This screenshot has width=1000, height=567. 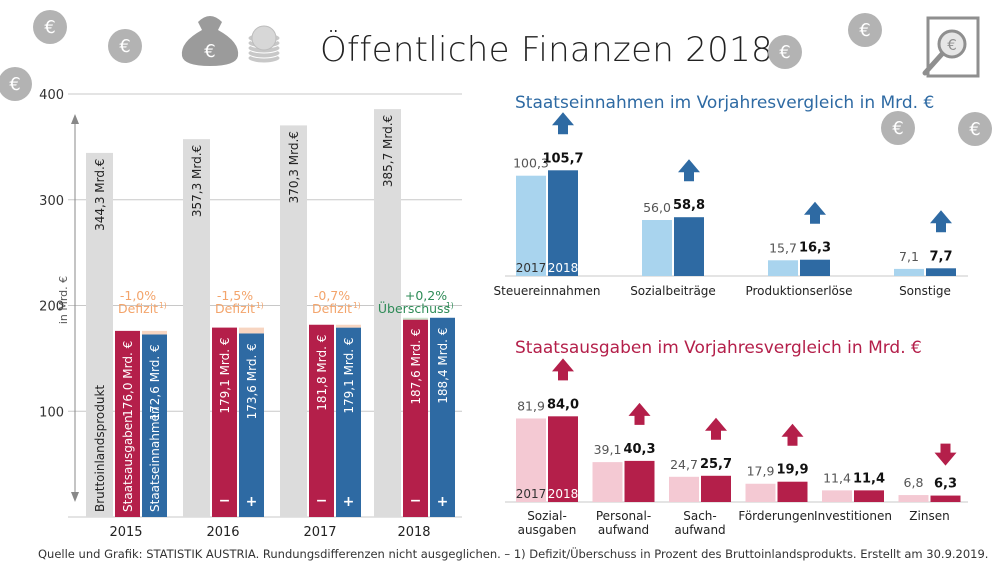 I want to click on category-group: 6,8 6,3 Zinsen, so click(x=929, y=499).